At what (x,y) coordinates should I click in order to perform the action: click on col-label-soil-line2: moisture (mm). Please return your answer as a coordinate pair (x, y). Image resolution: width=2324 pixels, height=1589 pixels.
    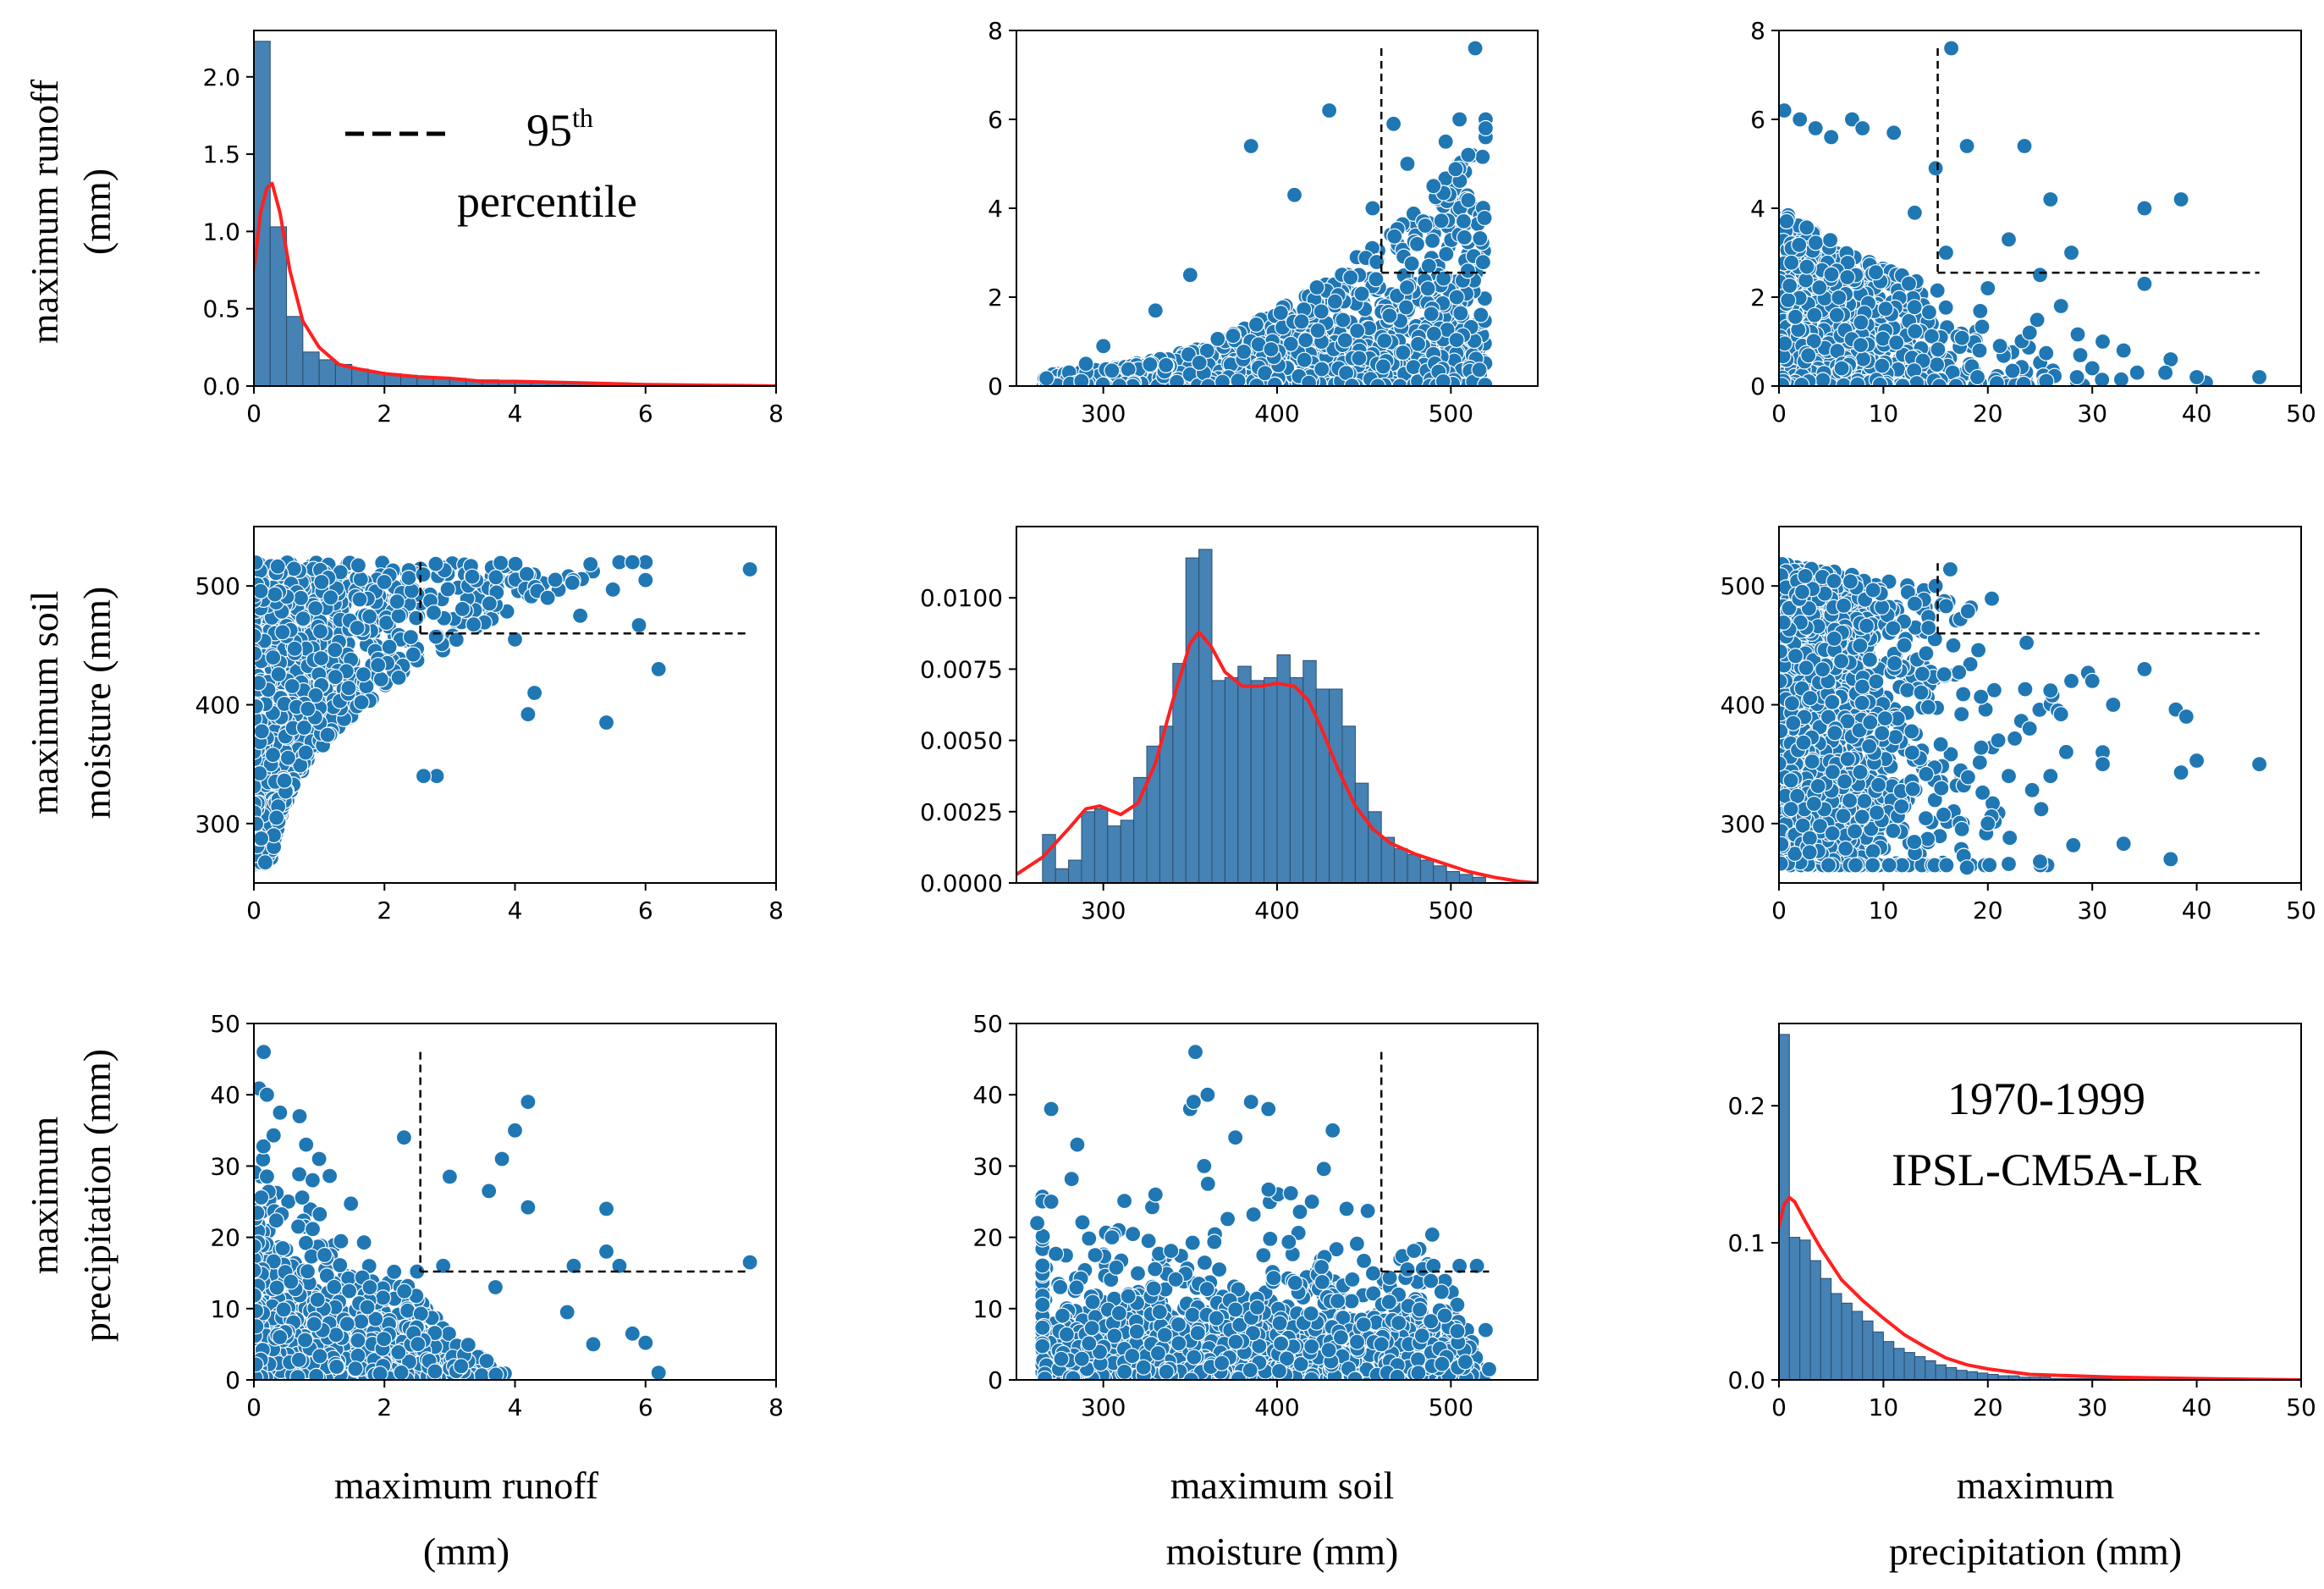
    Looking at the image, I should click on (1282, 1551).